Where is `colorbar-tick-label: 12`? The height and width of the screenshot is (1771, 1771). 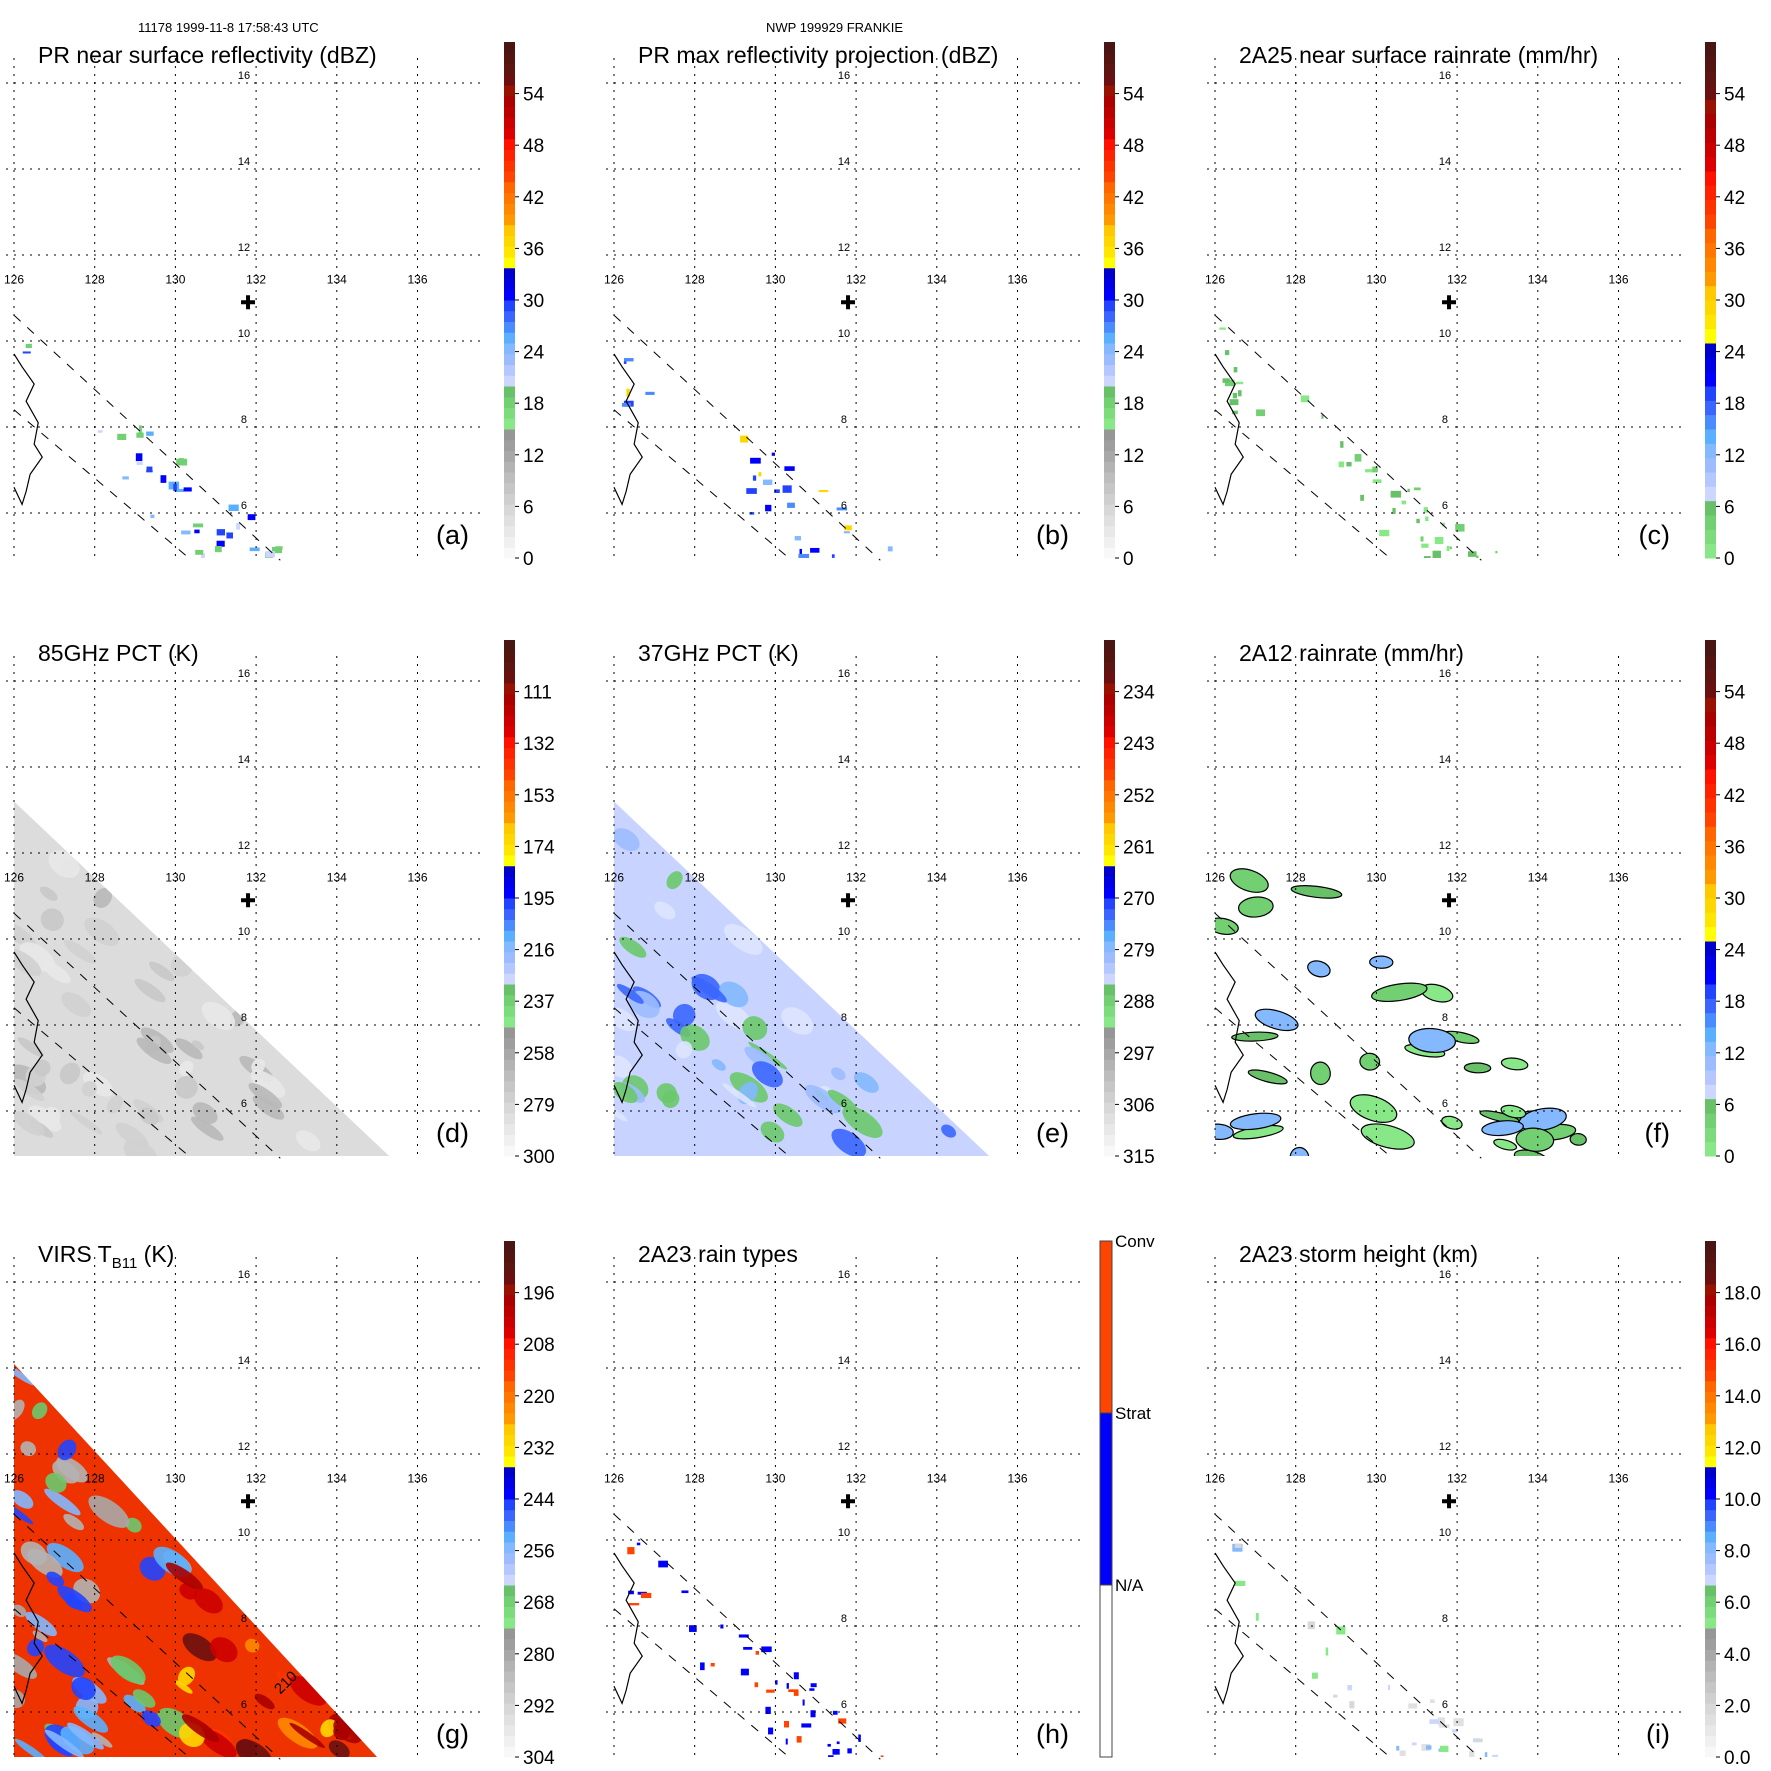
colorbar-tick-label: 12 is located at coordinates (1133, 456).